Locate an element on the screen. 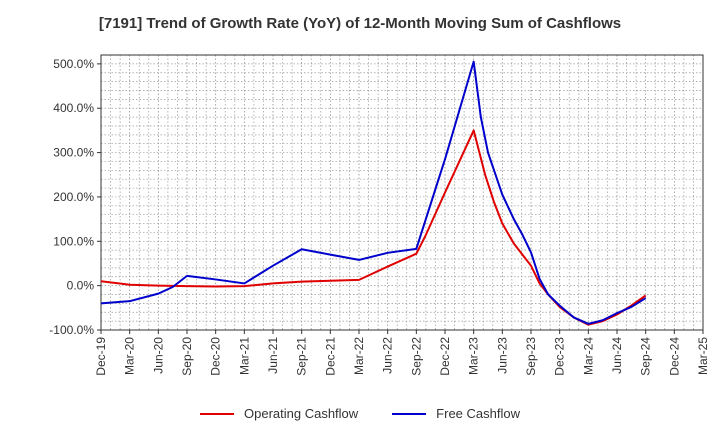 This screenshot has width=720, height=440. legend-item-operating-cashflow: Operating Cashflow is located at coordinates (279, 413).